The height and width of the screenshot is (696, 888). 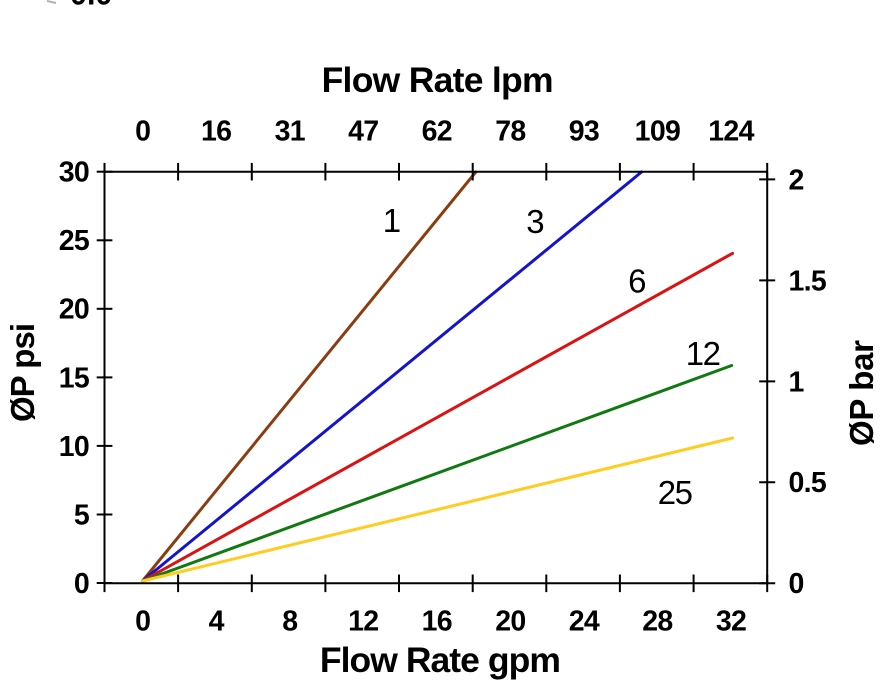 What do you see at coordinates (657, 132) in the screenshot?
I see `svg-text: 109` at bounding box center [657, 132].